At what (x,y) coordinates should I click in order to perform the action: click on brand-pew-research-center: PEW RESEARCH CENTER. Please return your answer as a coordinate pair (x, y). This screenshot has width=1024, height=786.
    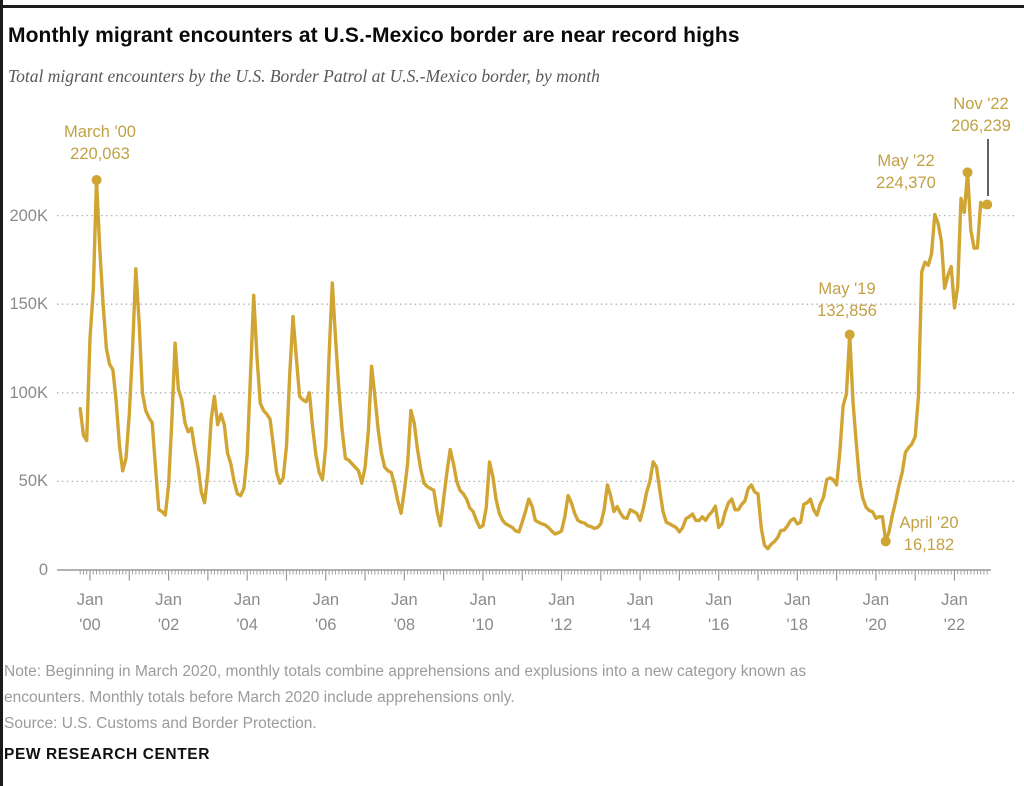
    Looking at the image, I should click on (107, 754).